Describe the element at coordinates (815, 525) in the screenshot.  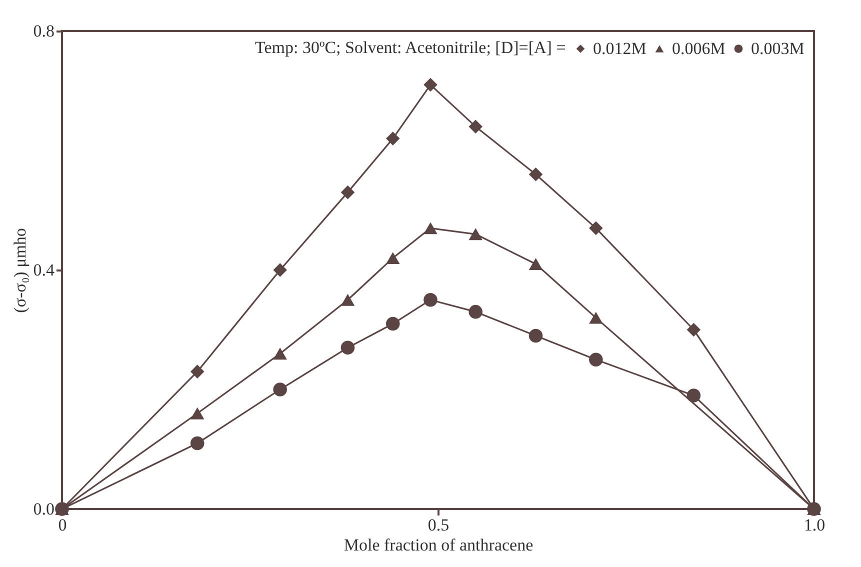
I see `x-tick-label: 1.0` at that location.